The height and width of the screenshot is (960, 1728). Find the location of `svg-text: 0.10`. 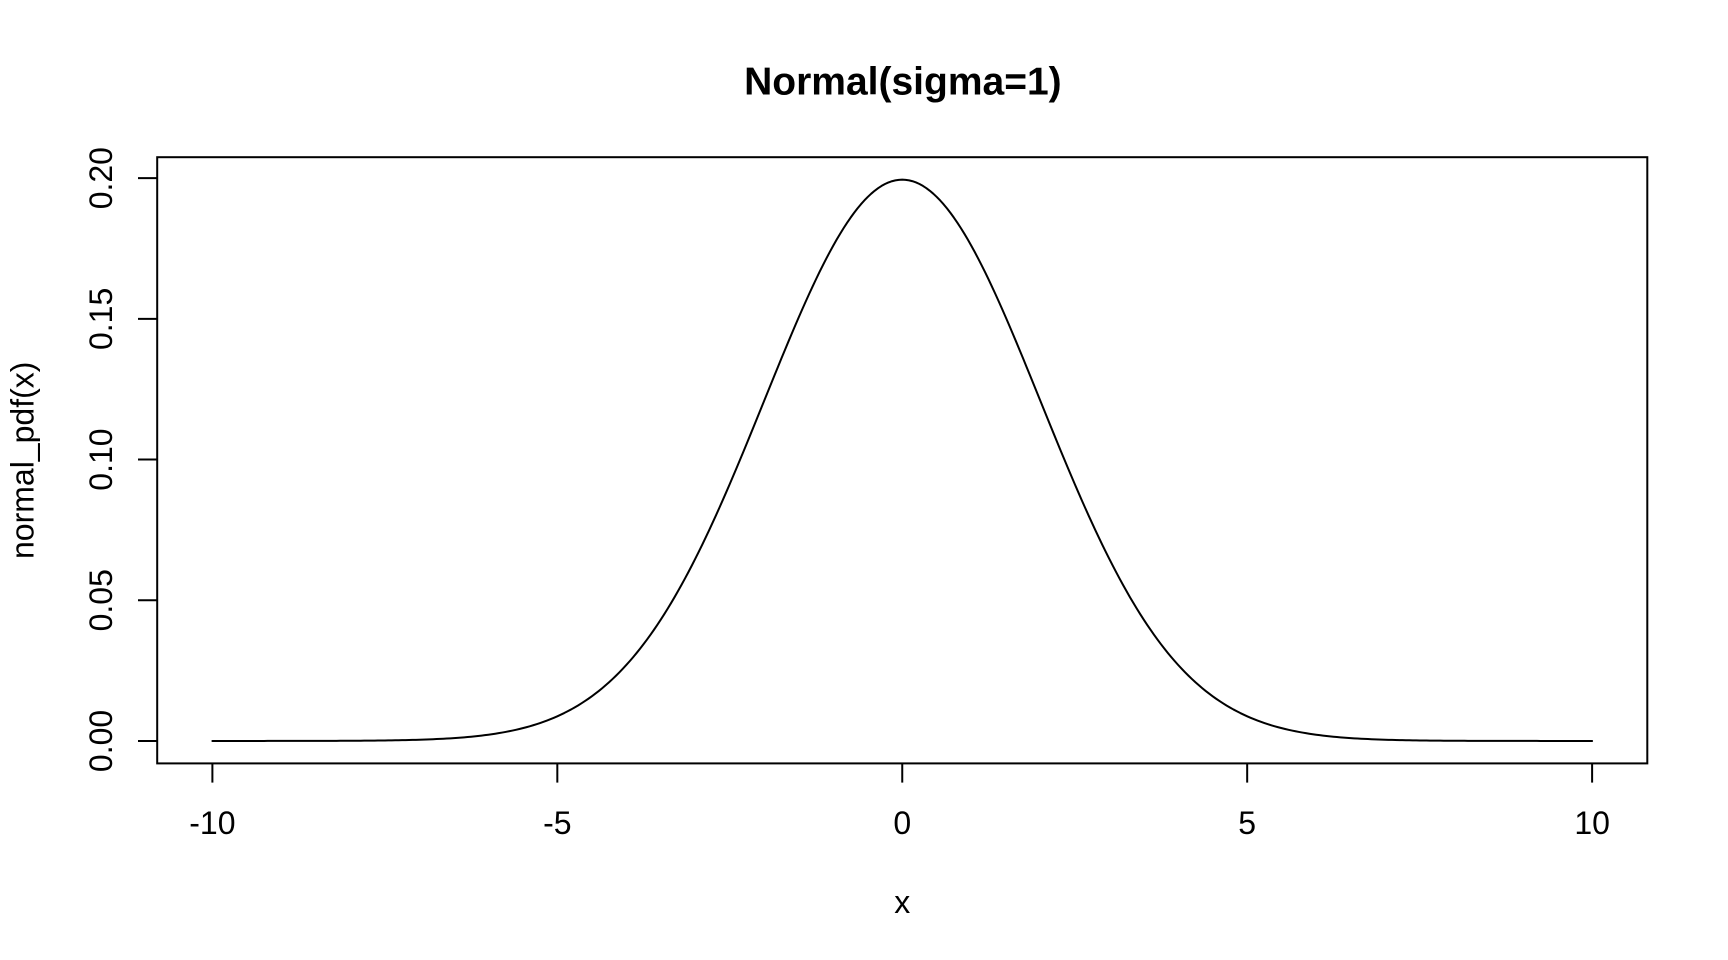

svg-text: 0.10 is located at coordinates (101, 459).